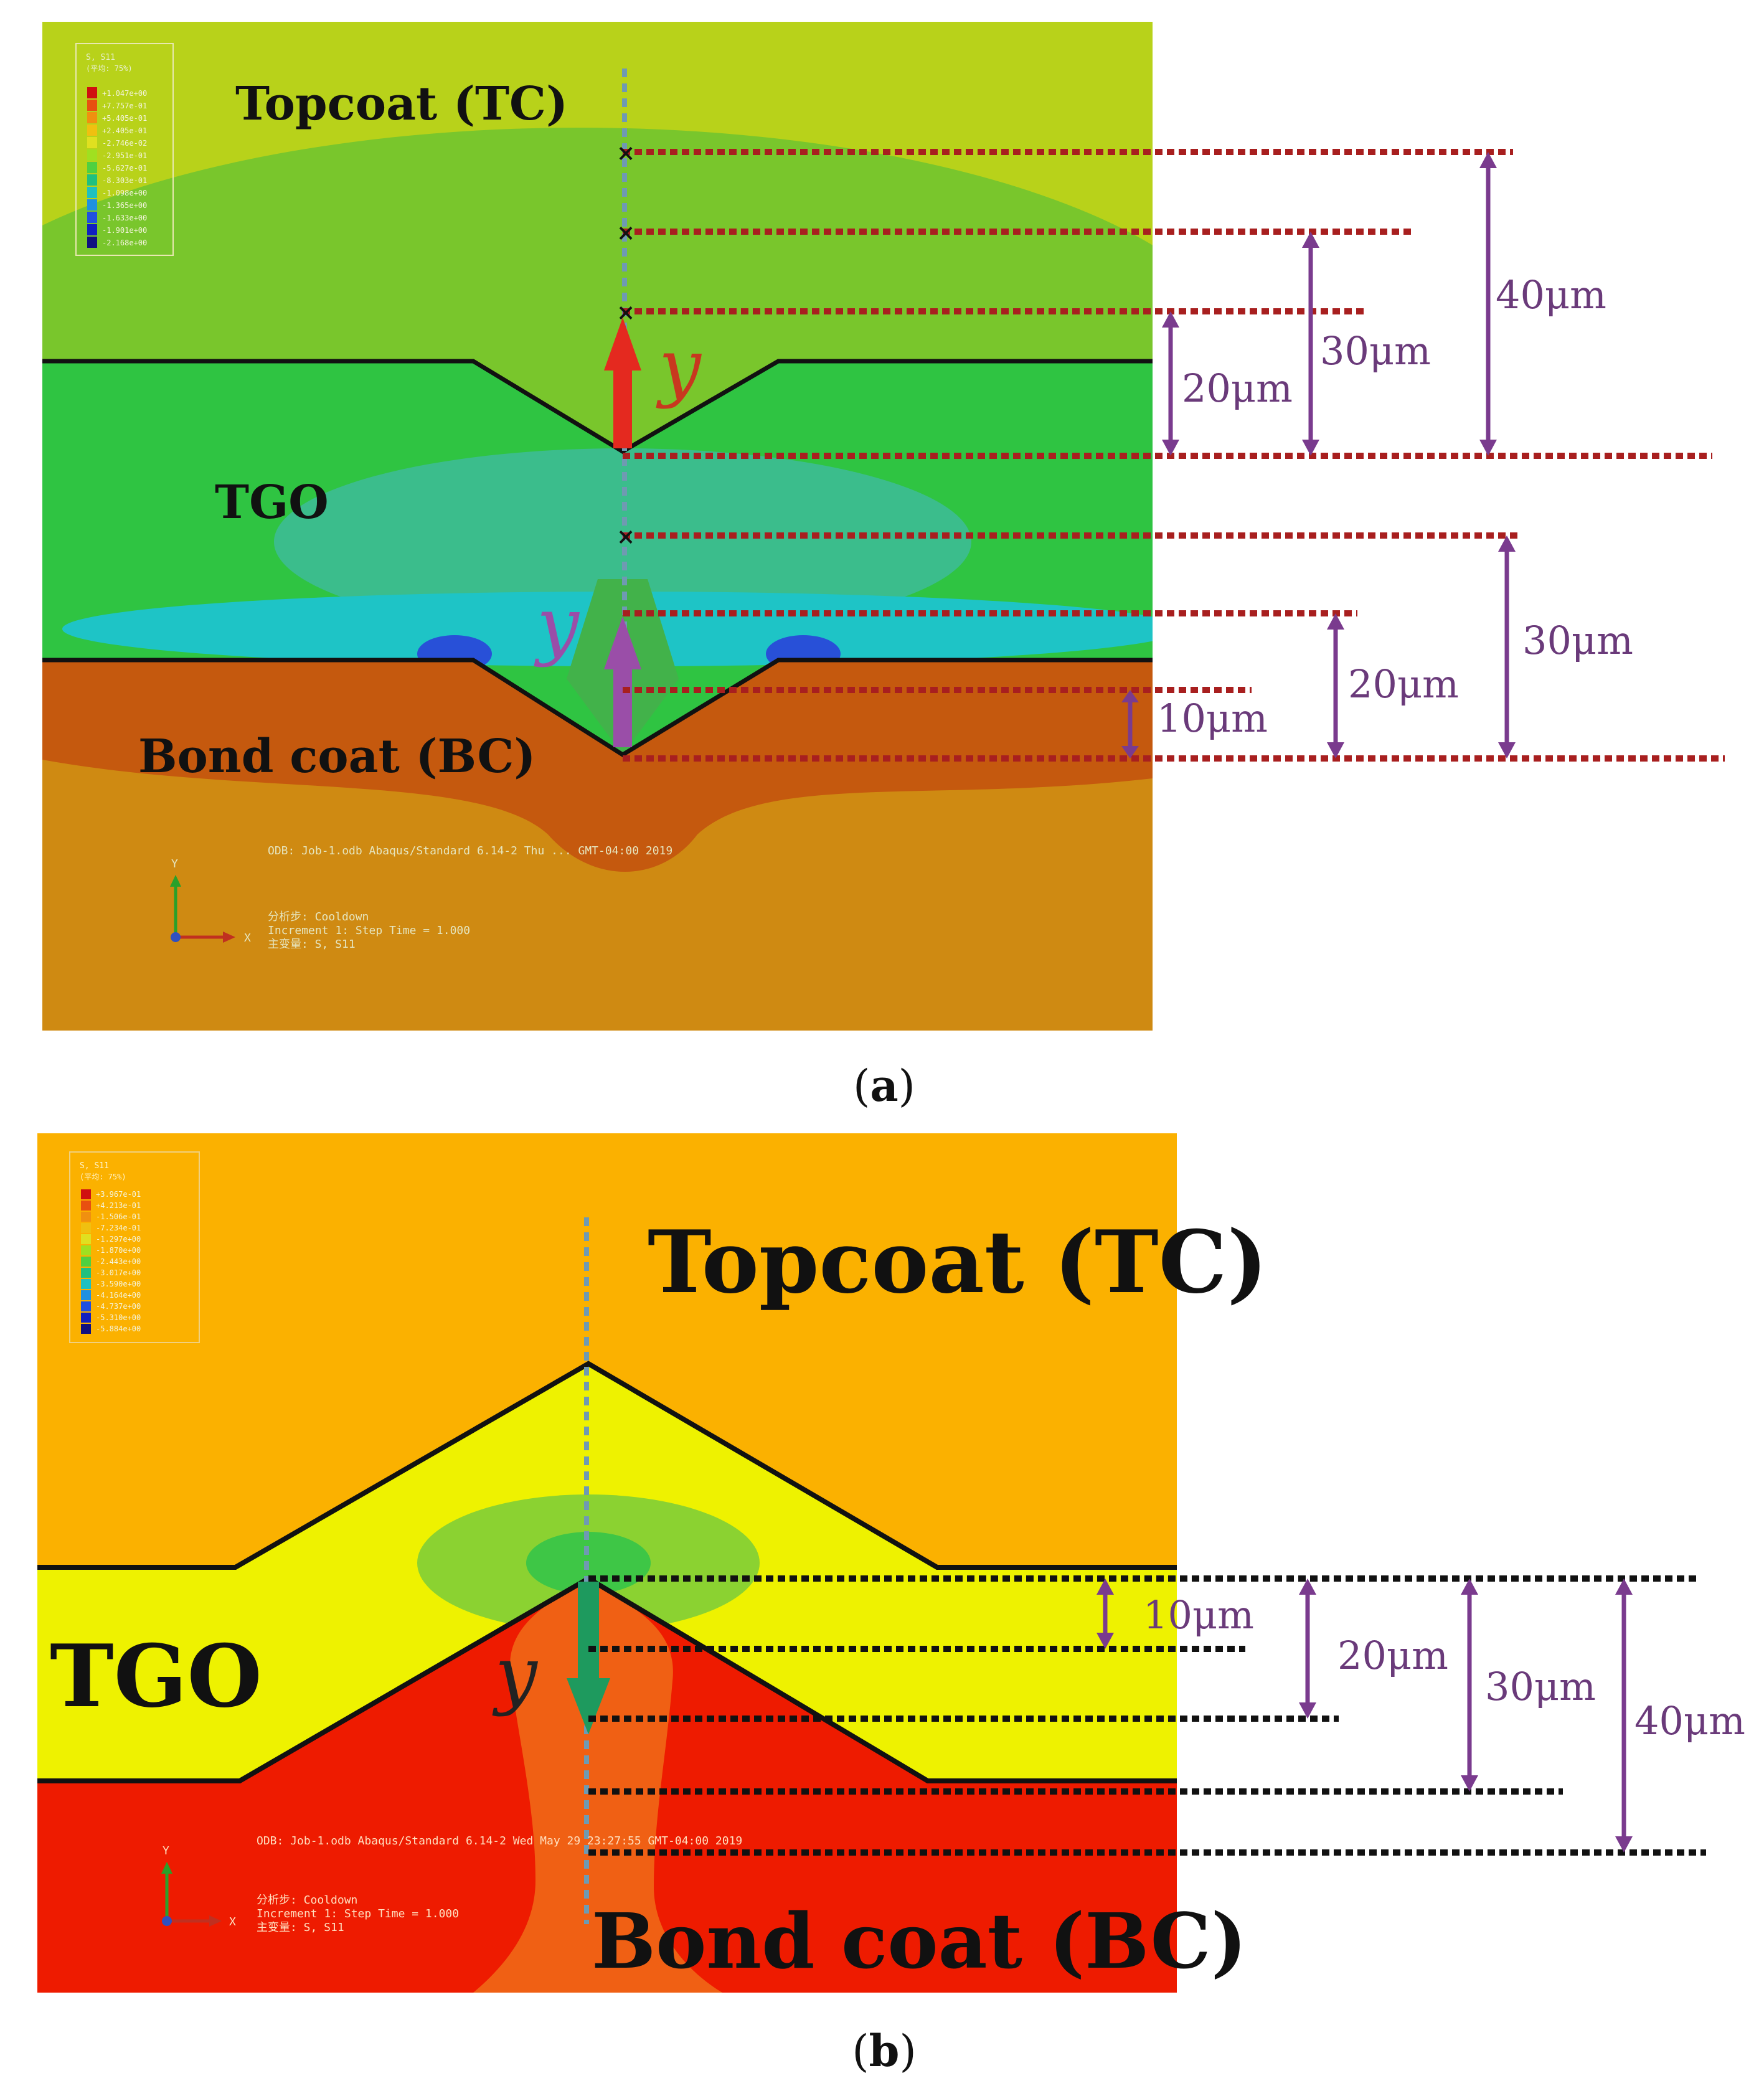 This screenshot has width=1764, height=2091. I want to click on legend-value: +5.405e-01, so click(125, 119).